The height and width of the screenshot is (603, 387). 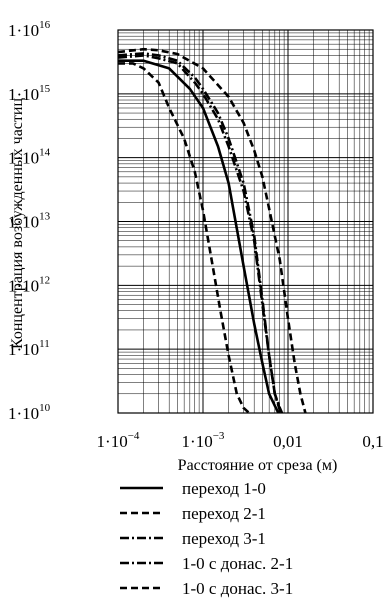 I want to click on y-tick-label: 1·10¹⁴, so click(x=29, y=157).